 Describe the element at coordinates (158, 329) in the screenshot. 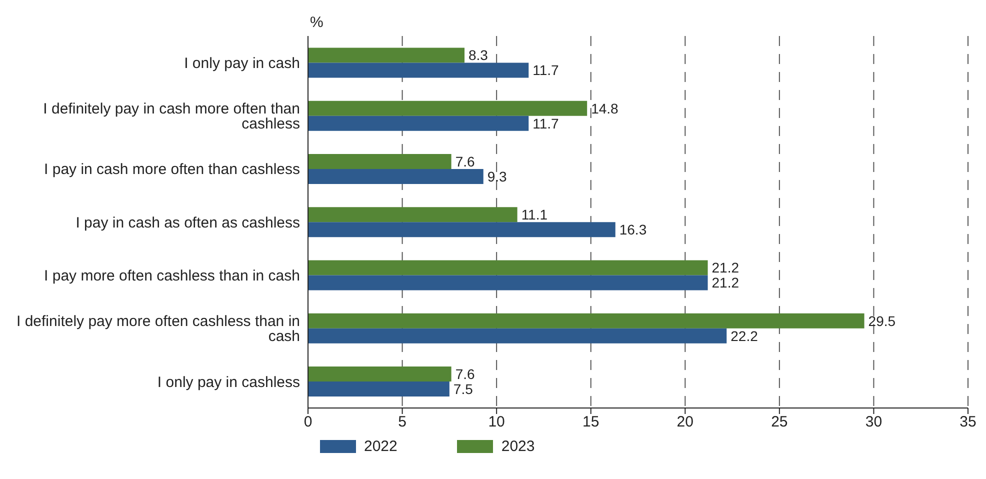

I see `y-tick-label: I definitely pay more often cashless than in cash` at that location.